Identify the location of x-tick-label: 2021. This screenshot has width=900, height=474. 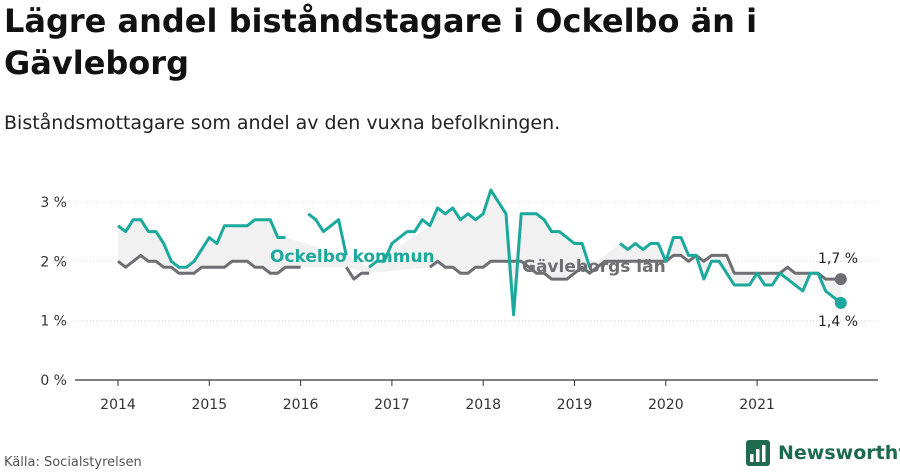
(757, 405).